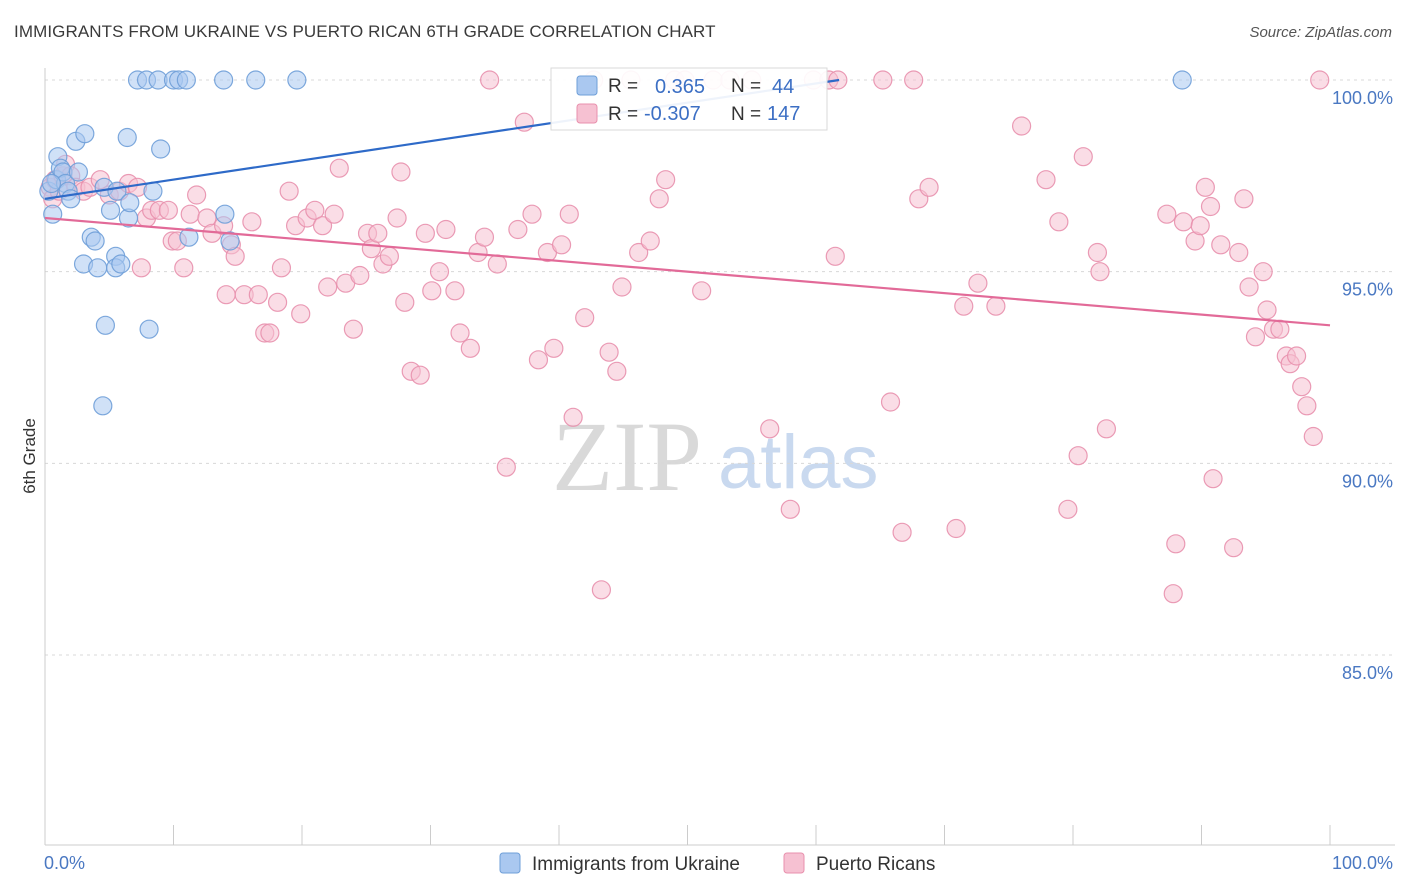 The image size is (1406, 892). I want to click on trend-line-puerto-ricans, so click(687, 271).